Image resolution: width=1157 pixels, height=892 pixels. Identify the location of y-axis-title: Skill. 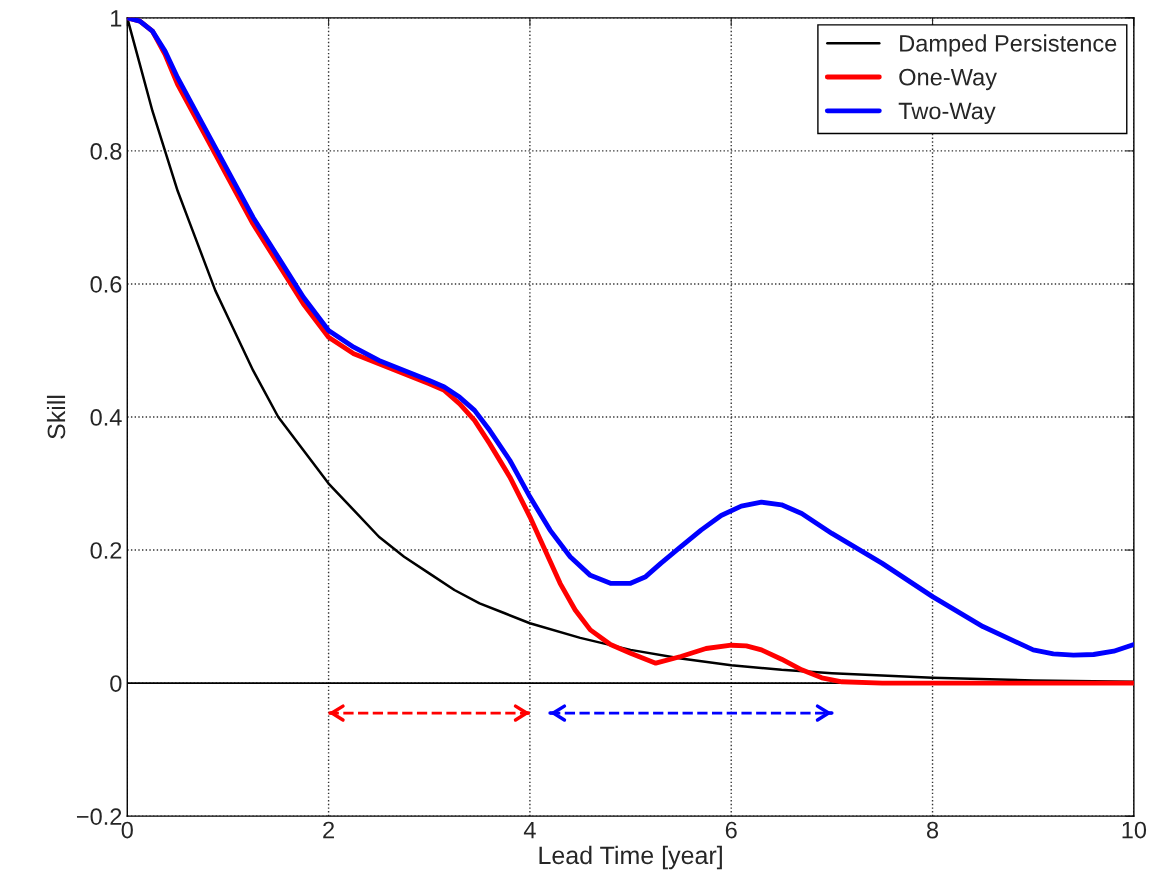
(56, 417).